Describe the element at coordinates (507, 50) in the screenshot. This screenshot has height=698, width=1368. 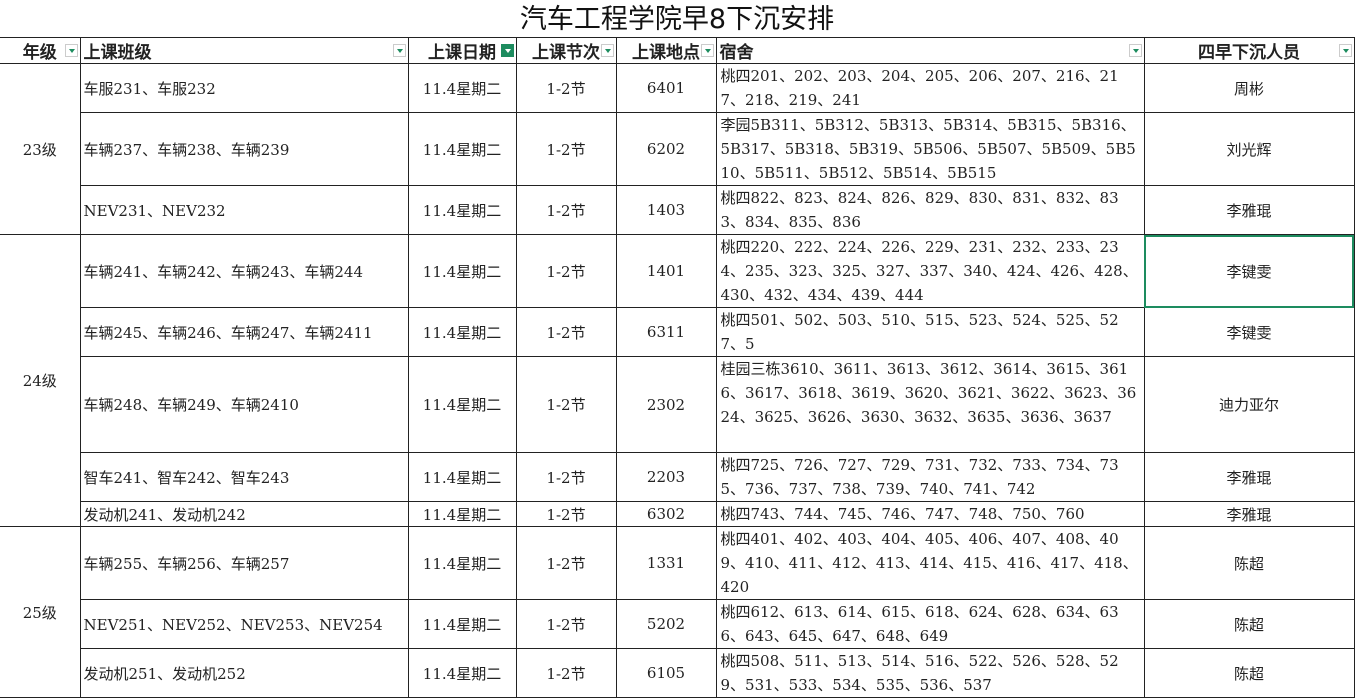
I see `filter-active-icon` at that location.